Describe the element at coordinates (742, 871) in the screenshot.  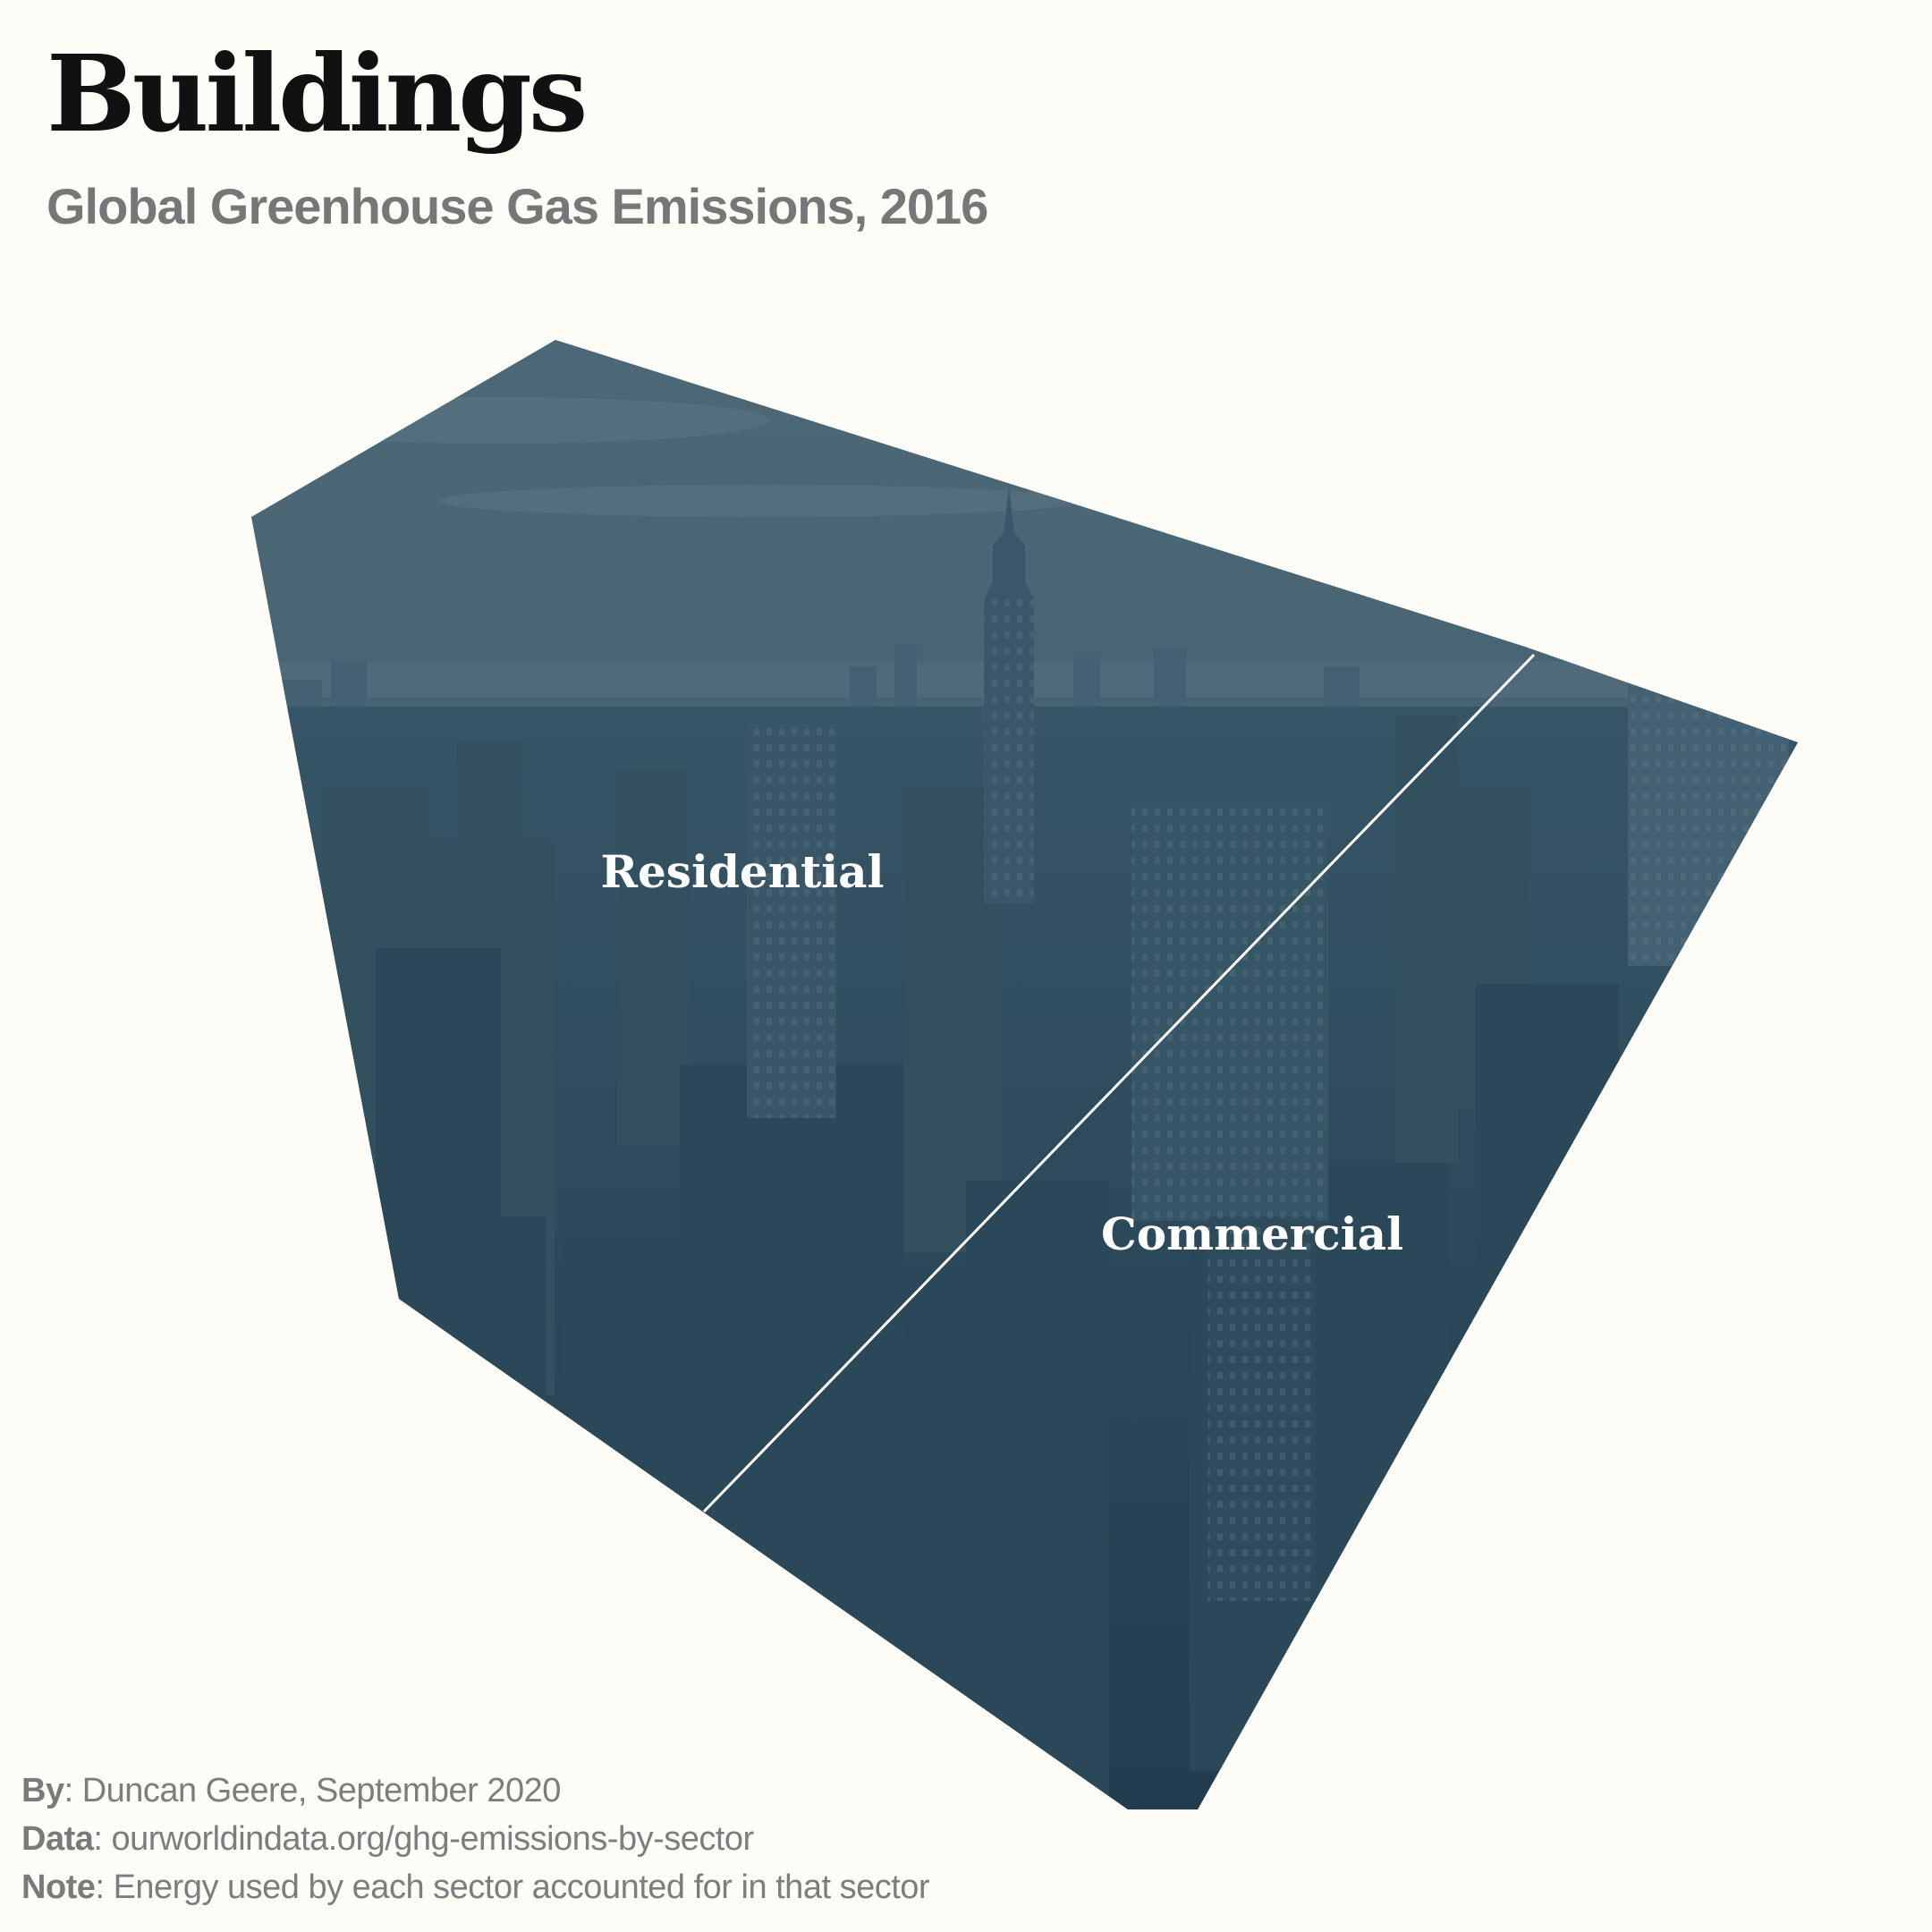
I see `segment-label-residential: Residential` at that location.